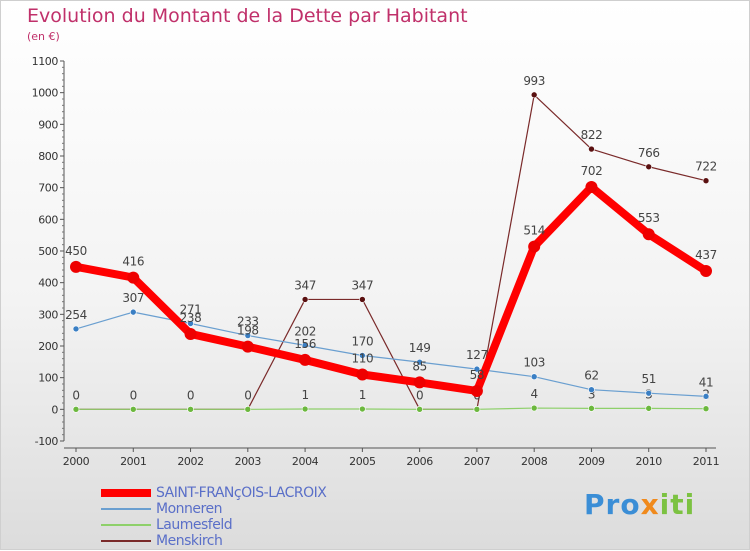 This screenshot has height=551, width=750. What do you see at coordinates (248, 461) in the screenshot?
I see `x-tick-label: 2003` at bounding box center [248, 461].